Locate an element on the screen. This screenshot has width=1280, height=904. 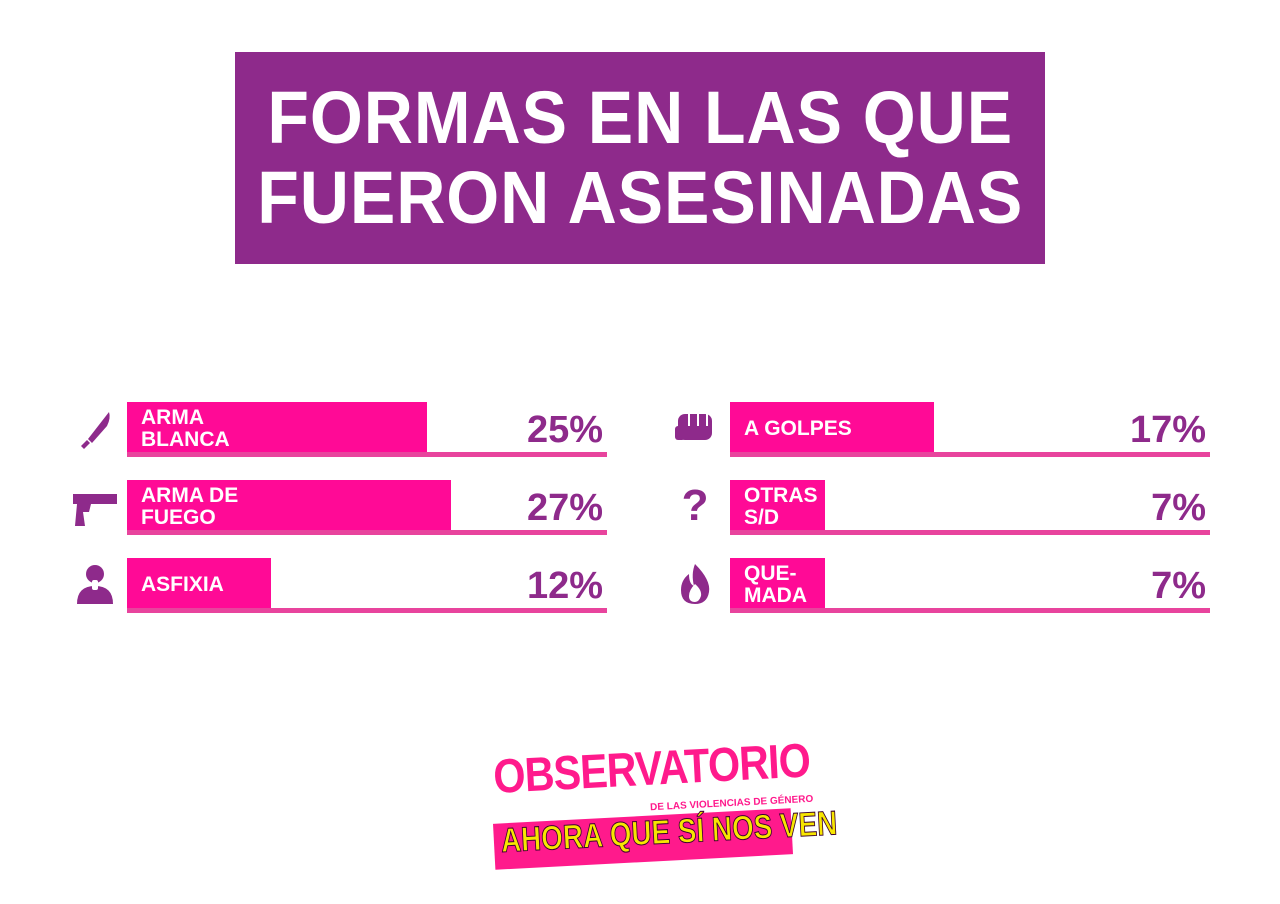
value-label: 25% is located at coordinates (565, 430).